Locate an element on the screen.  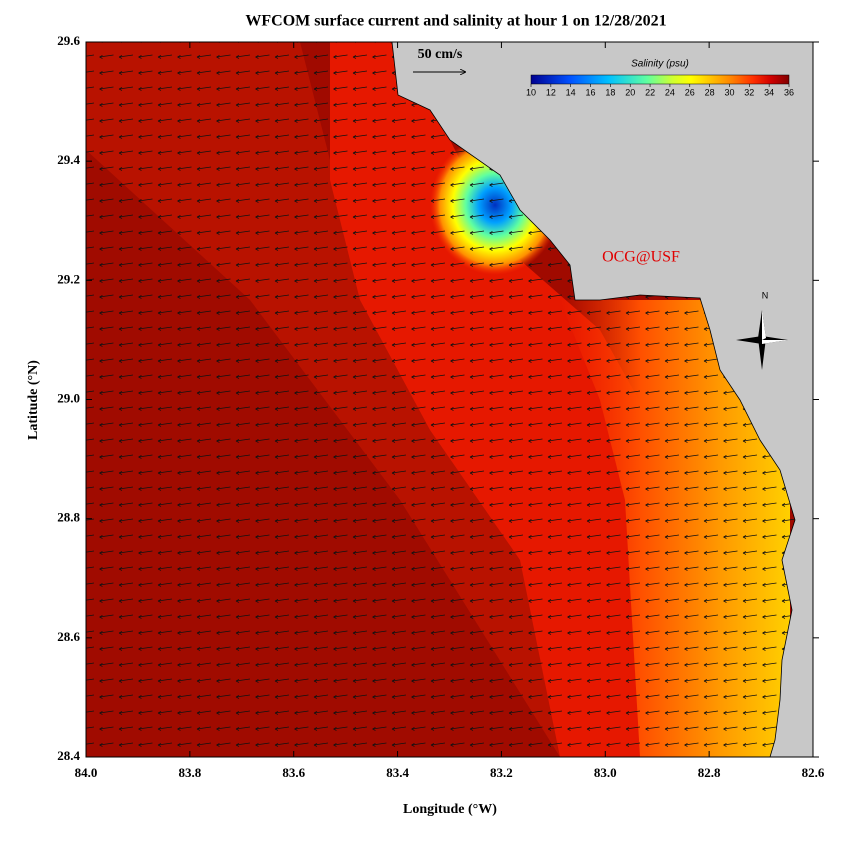
y-tick-label: 29.4 is located at coordinates (68, 159).